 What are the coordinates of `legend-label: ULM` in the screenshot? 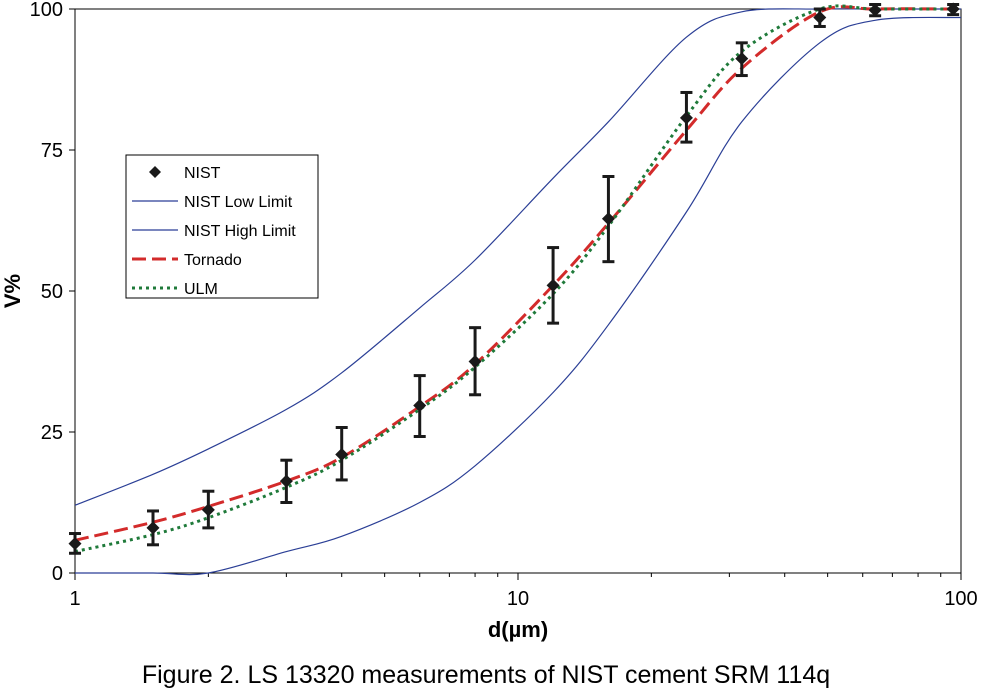 It's located at (201, 289).